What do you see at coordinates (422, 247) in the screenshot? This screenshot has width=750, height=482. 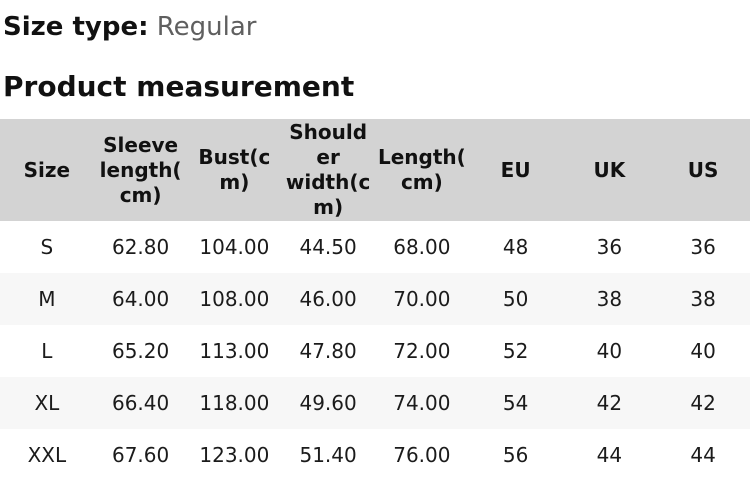 I see `table-cell: 68.00` at bounding box center [422, 247].